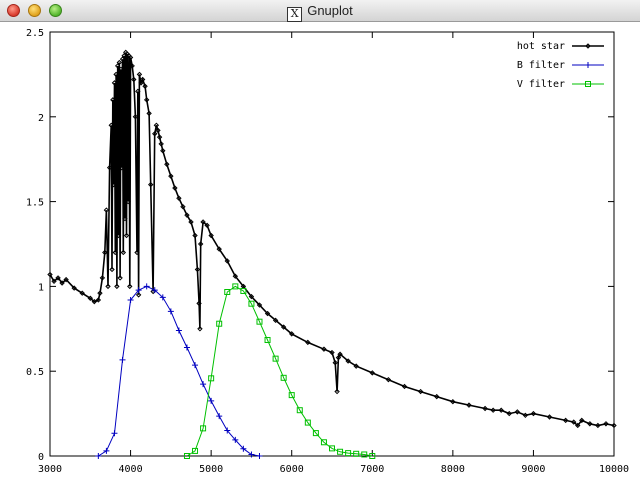 Image resolution: width=640 pixels, height=498 pixels. I want to click on x-tick-label: 10000, so click(614, 469).